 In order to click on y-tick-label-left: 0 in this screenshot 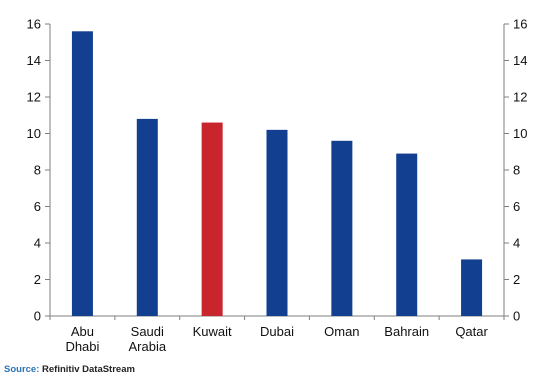, I will do `click(37, 316)`.